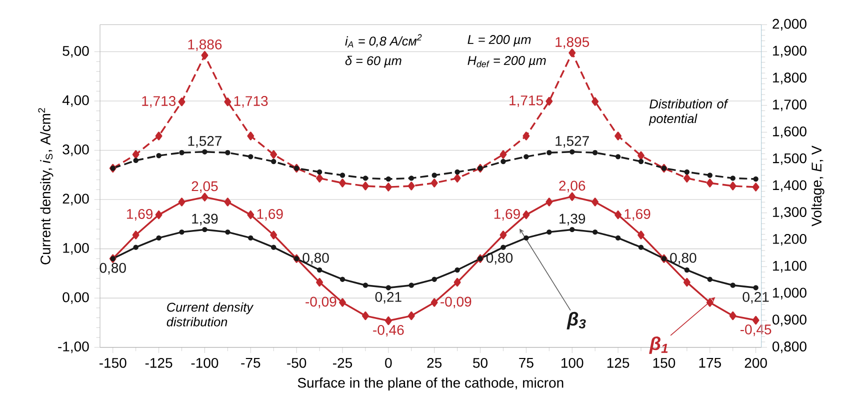 The height and width of the screenshot is (406, 856). What do you see at coordinates (434, 363) in the screenshot?
I see `x-tick-label: 25` at bounding box center [434, 363].